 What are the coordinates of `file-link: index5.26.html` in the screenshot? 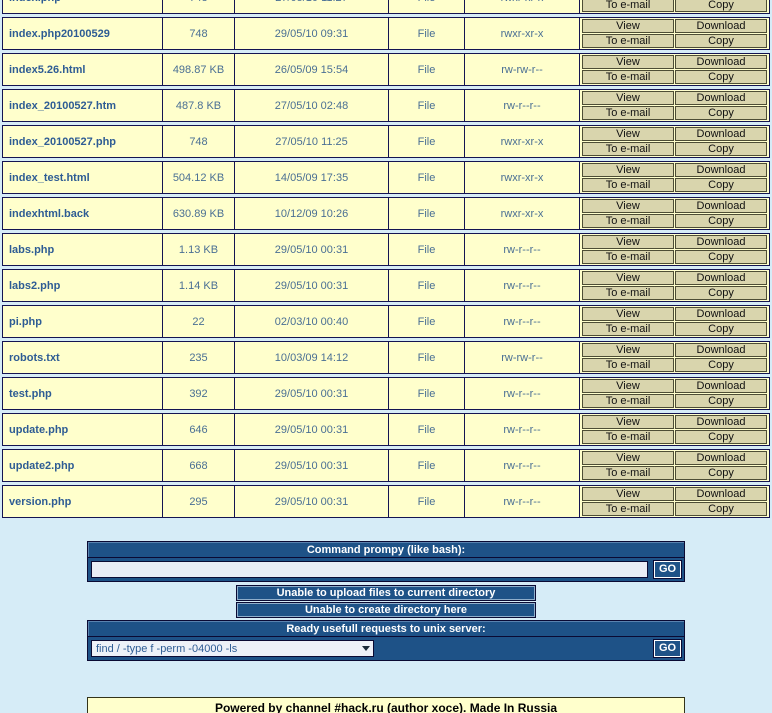 It's located at (47, 69).